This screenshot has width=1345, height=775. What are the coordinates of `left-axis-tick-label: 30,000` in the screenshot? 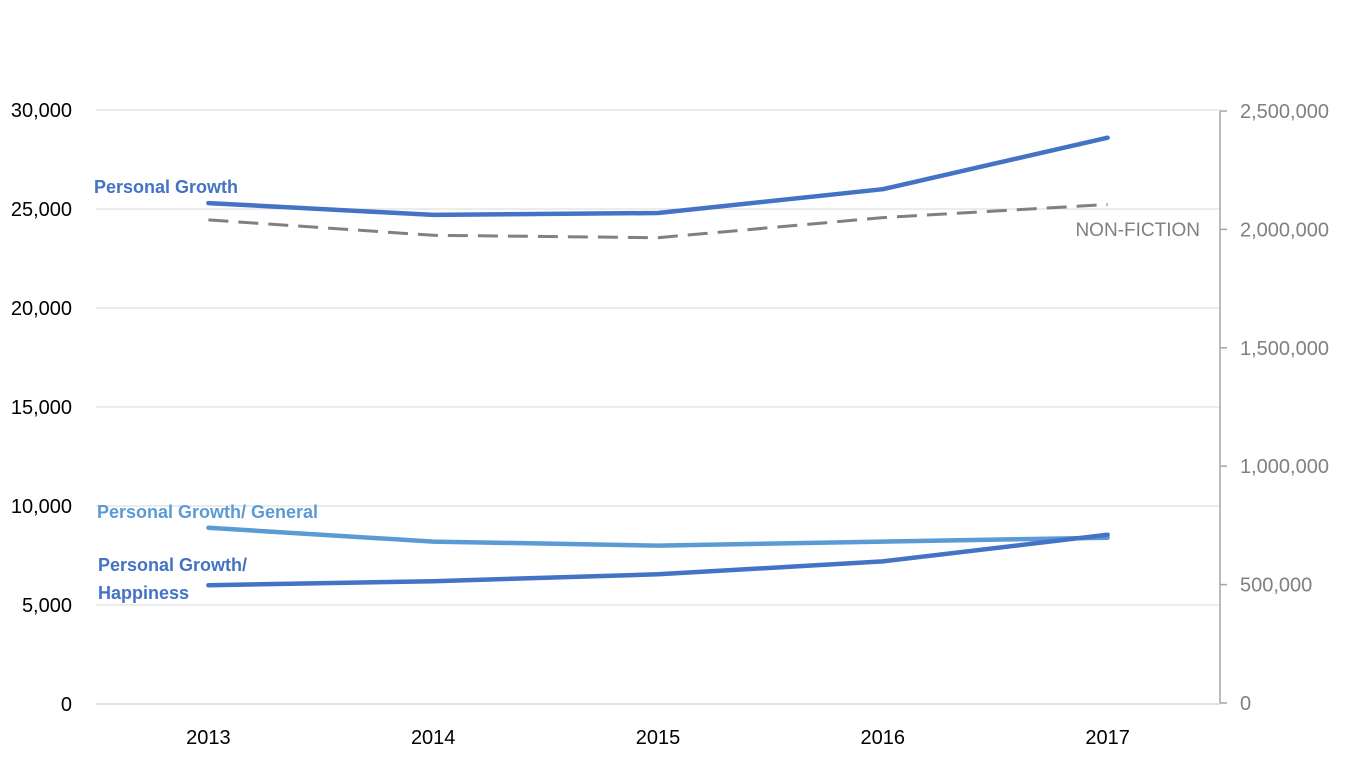 It's located at (41, 111).